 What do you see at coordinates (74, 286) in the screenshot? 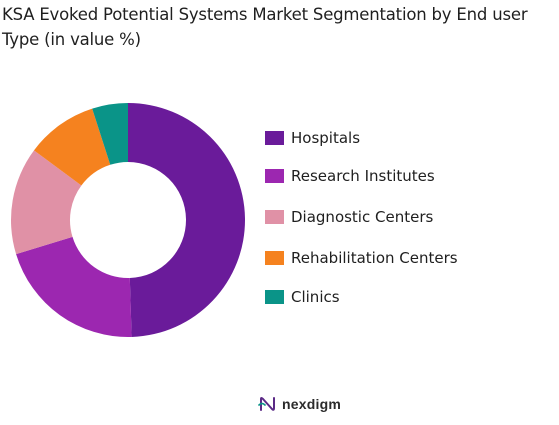
I see `slice-research-institutes` at bounding box center [74, 286].